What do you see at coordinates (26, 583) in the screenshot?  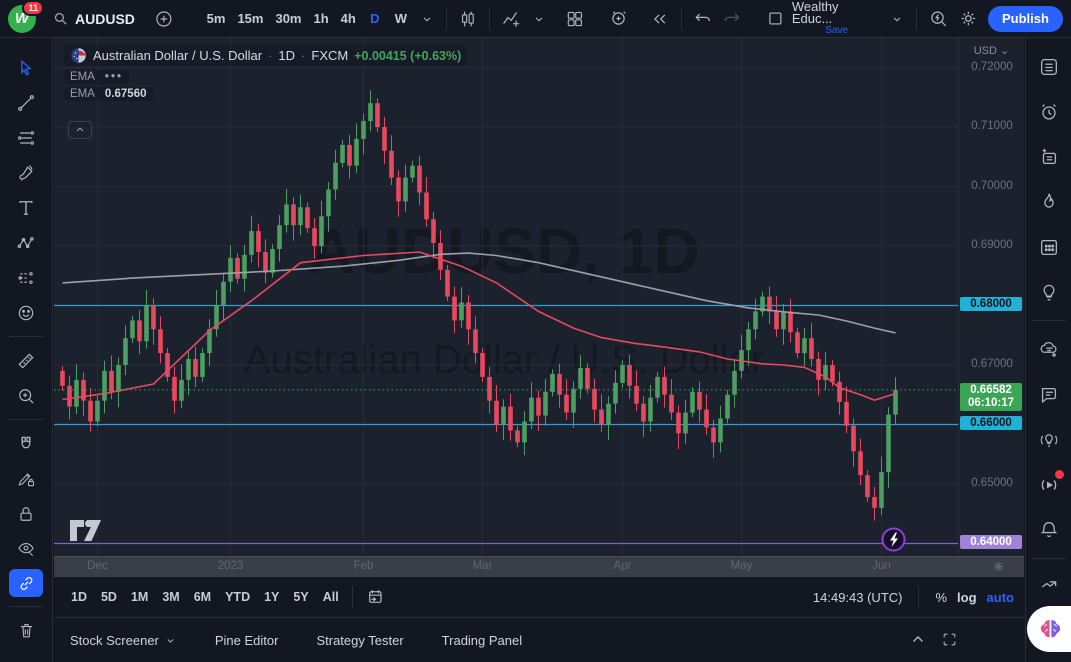 I see `sync-drawings-link-tool` at bounding box center [26, 583].